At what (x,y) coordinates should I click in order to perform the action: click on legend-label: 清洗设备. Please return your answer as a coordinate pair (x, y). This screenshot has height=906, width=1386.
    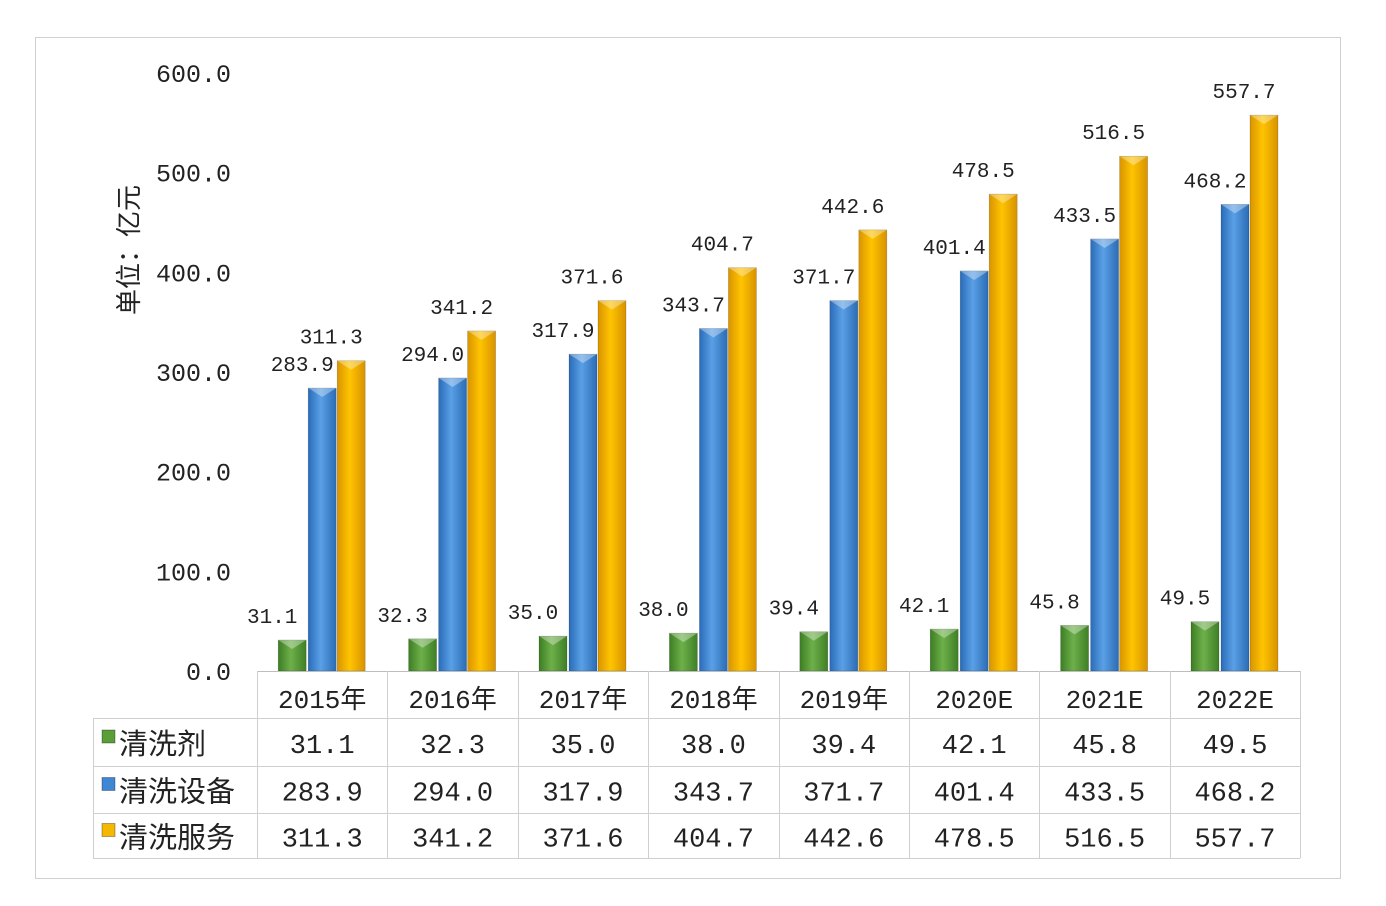
    Looking at the image, I should click on (177, 793).